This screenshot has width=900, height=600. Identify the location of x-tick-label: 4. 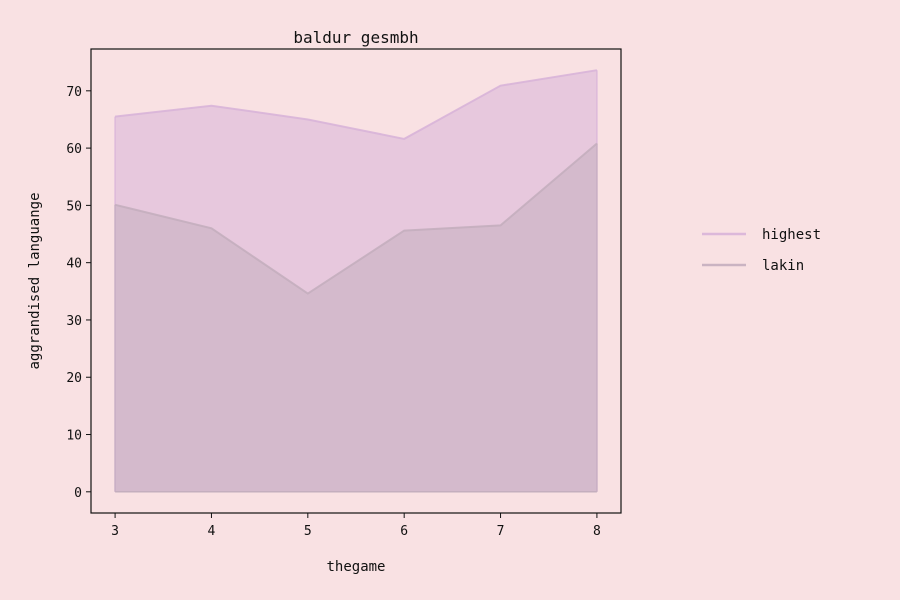
(212, 531).